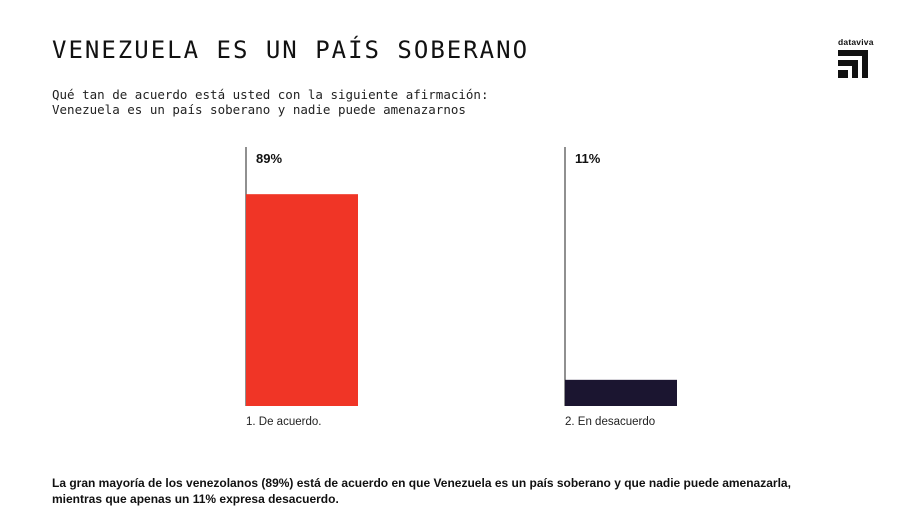 The image size is (920, 517). I want to click on category-label: 2. En desacuerdo, so click(610, 422).